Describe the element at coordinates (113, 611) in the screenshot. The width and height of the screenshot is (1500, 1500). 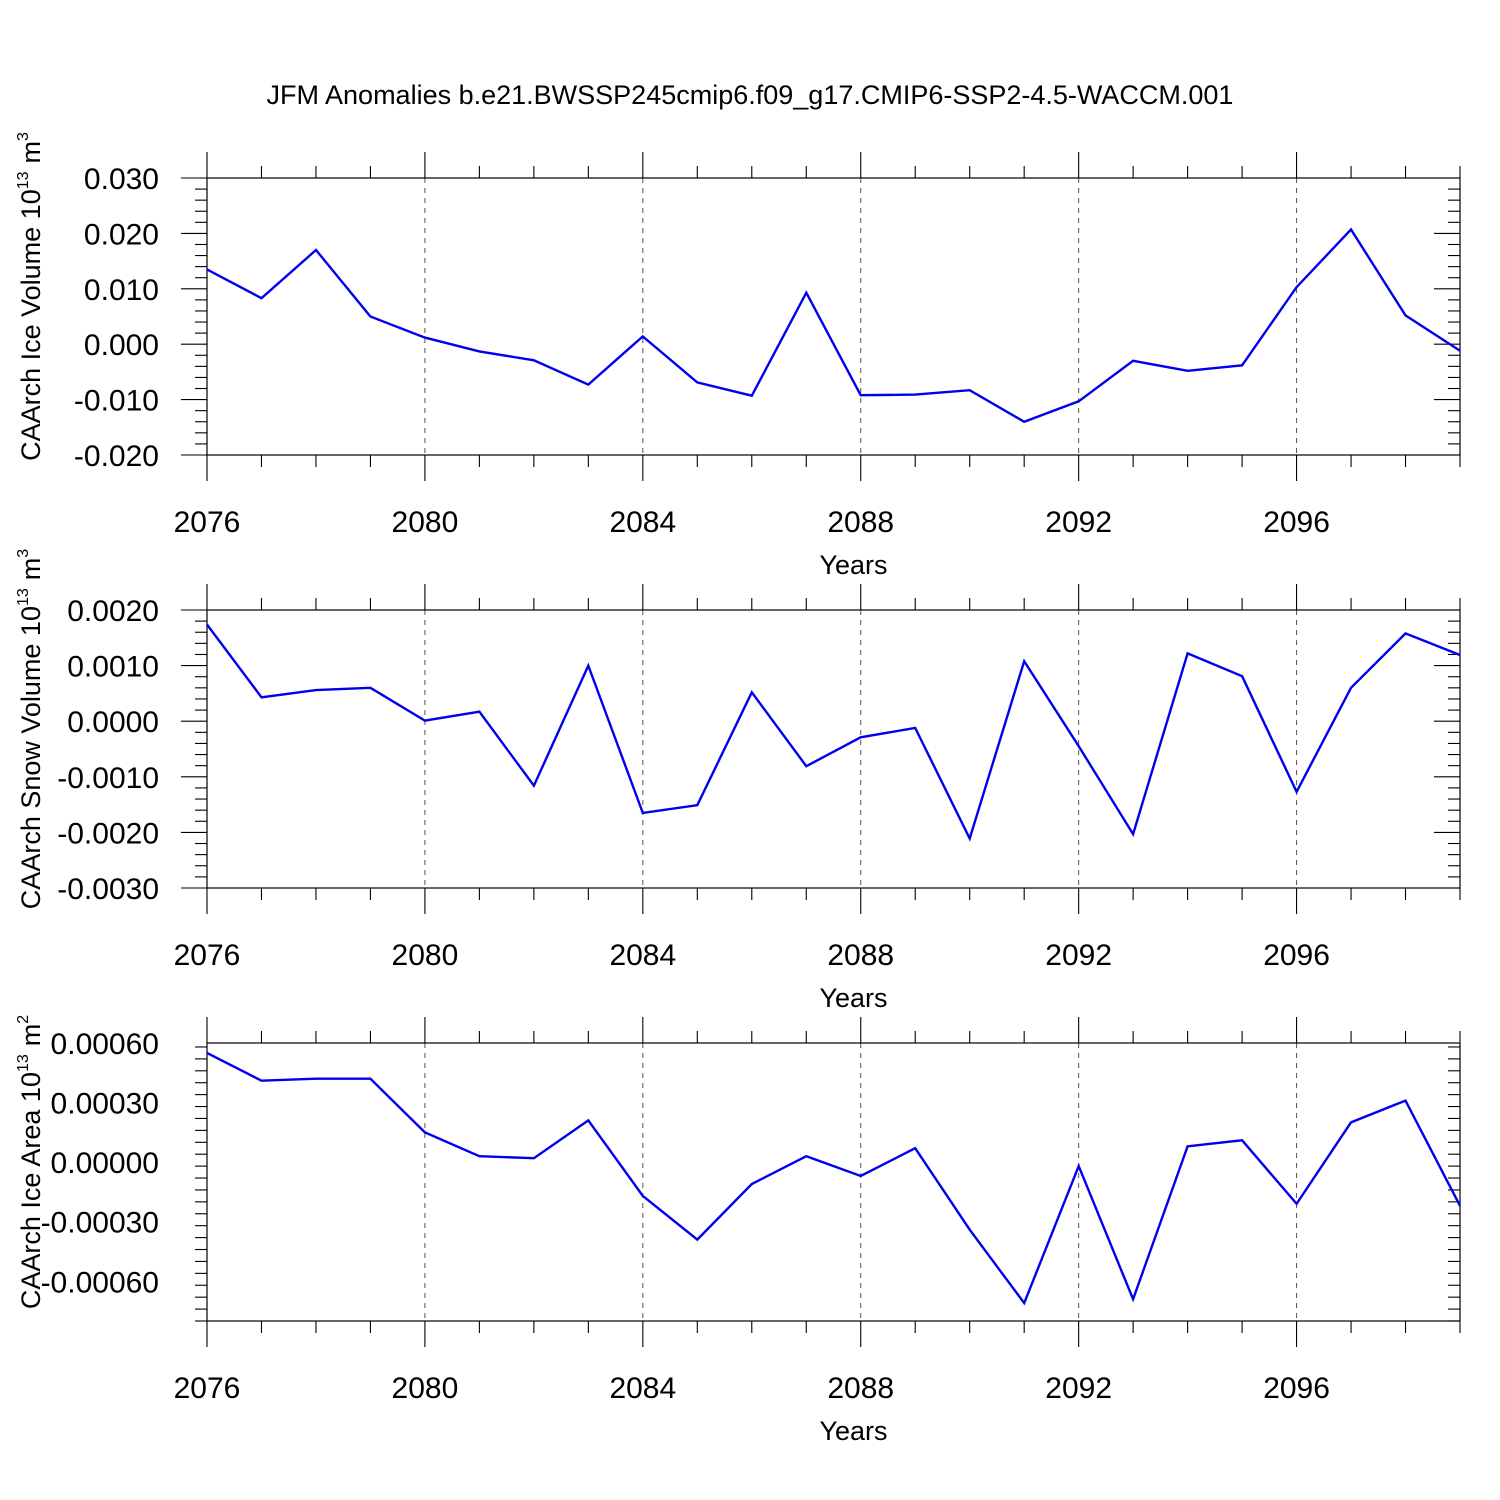
I see `y-tick-label: 0.0020` at that location.